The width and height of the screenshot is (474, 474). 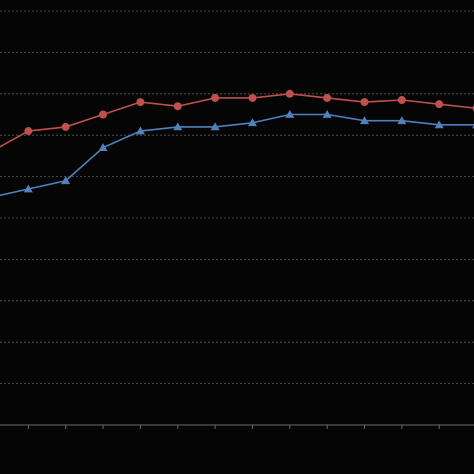 I want to click on series-line, so click(x=237, y=120).